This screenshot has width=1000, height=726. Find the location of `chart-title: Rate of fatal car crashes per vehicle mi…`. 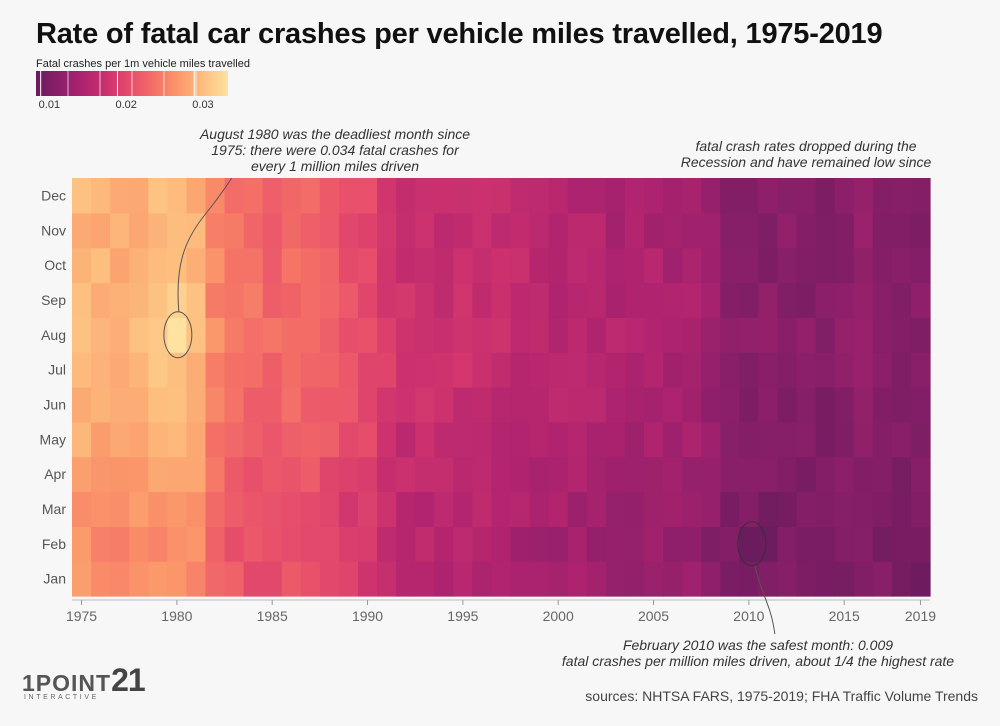

chart-title: Rate of fatal car crashes per vehicle mi… is located at coordinates (459, 34).